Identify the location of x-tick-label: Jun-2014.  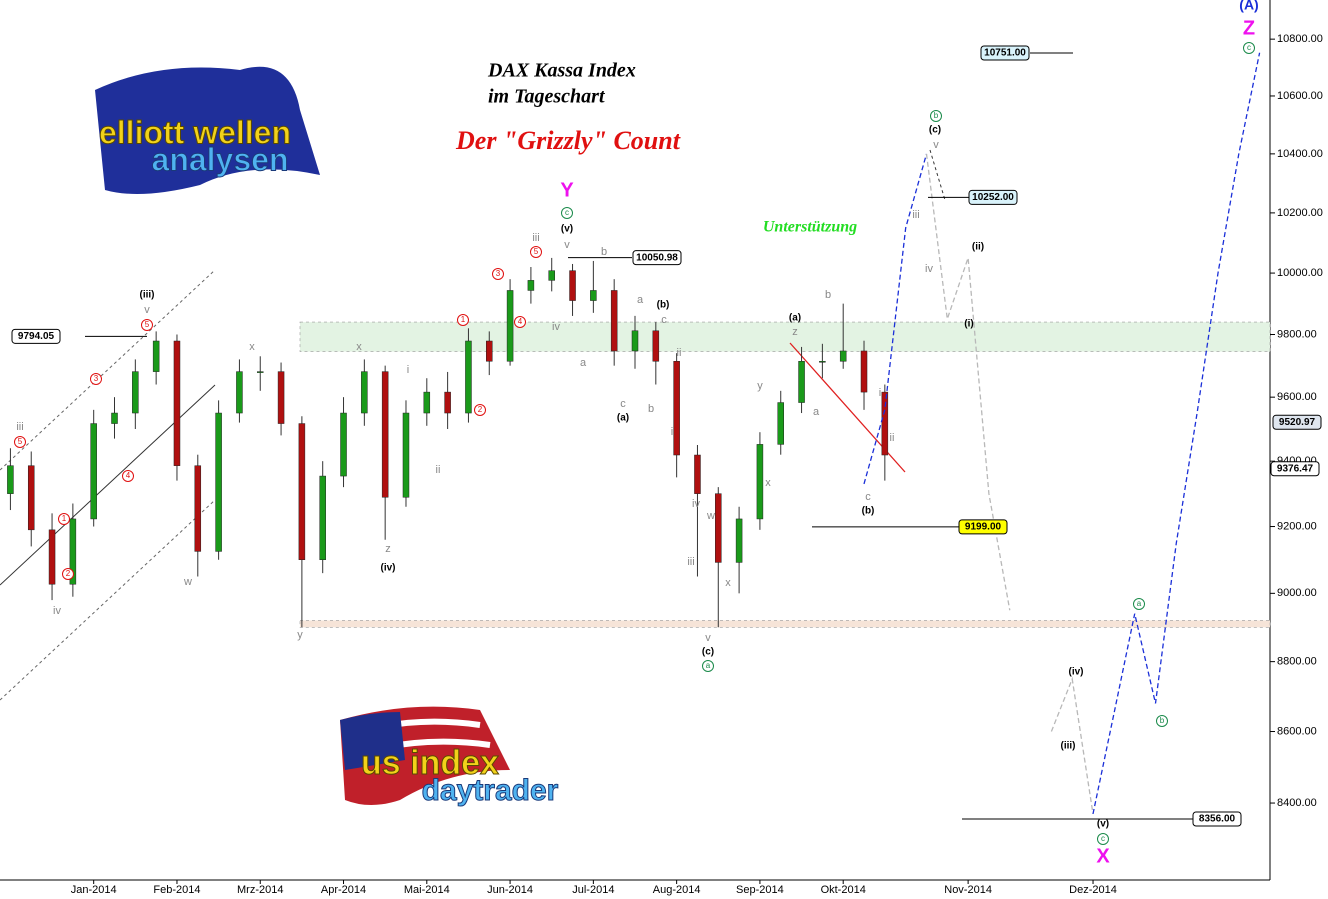
(510, 890).